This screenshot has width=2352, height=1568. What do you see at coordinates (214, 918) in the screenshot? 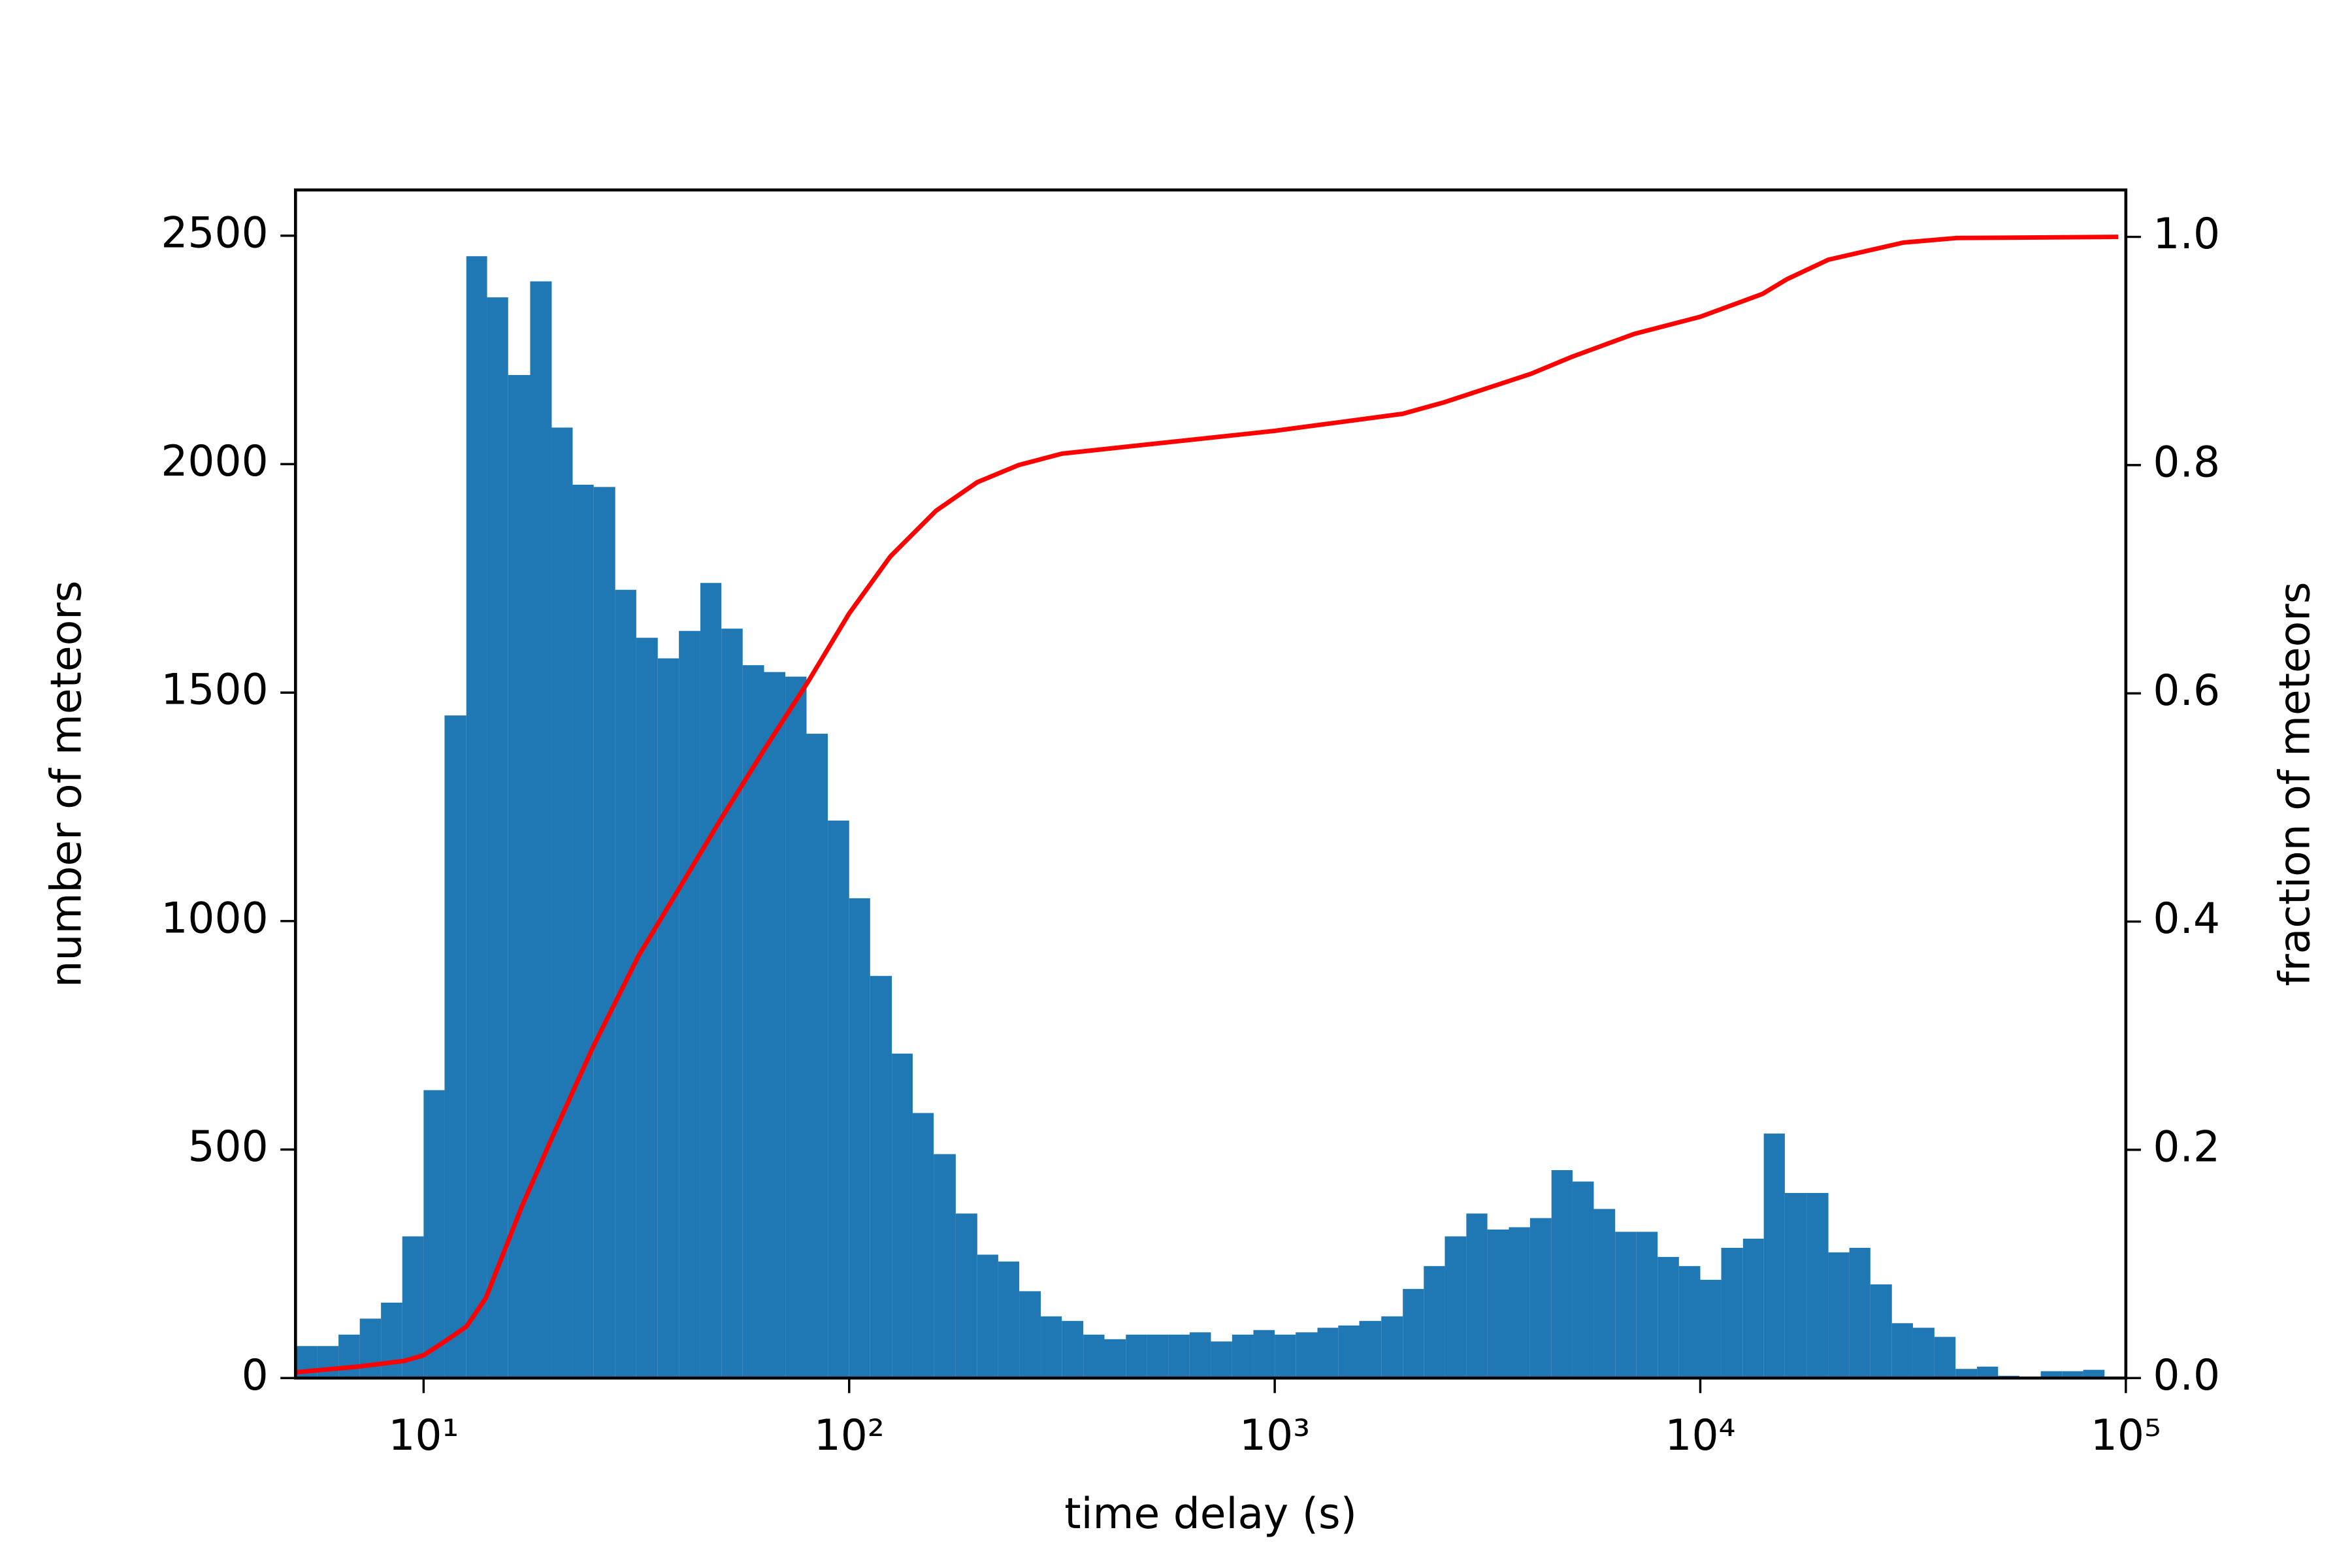
I see `y-tick-label: 1000` at bounding box center [214, 918].